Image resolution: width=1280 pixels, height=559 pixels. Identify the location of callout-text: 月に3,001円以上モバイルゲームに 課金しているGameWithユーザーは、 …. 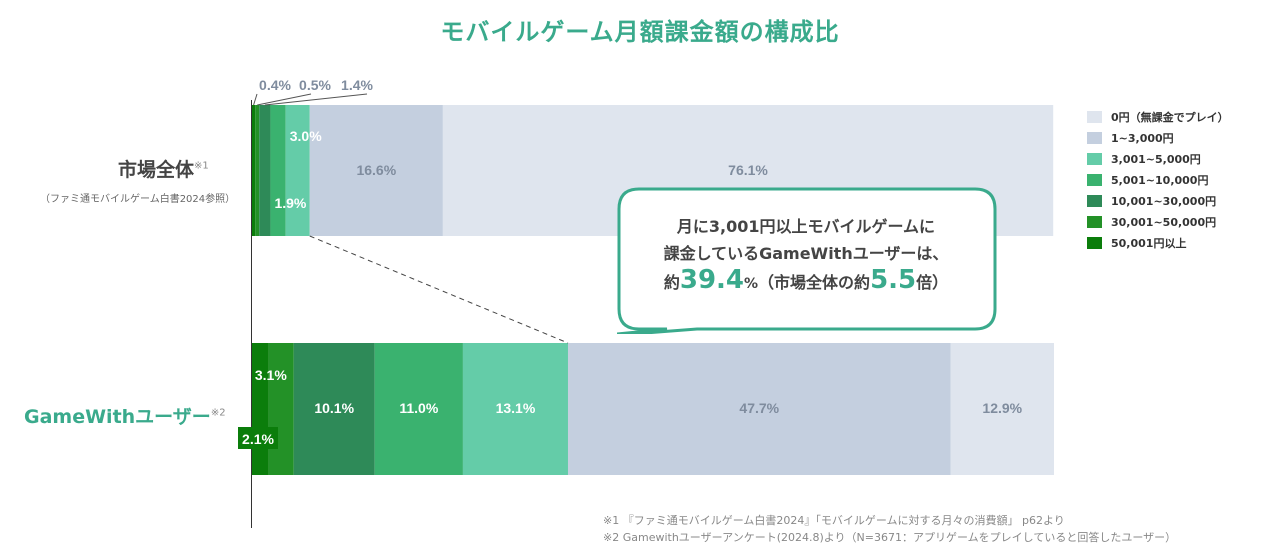
(806, 255).